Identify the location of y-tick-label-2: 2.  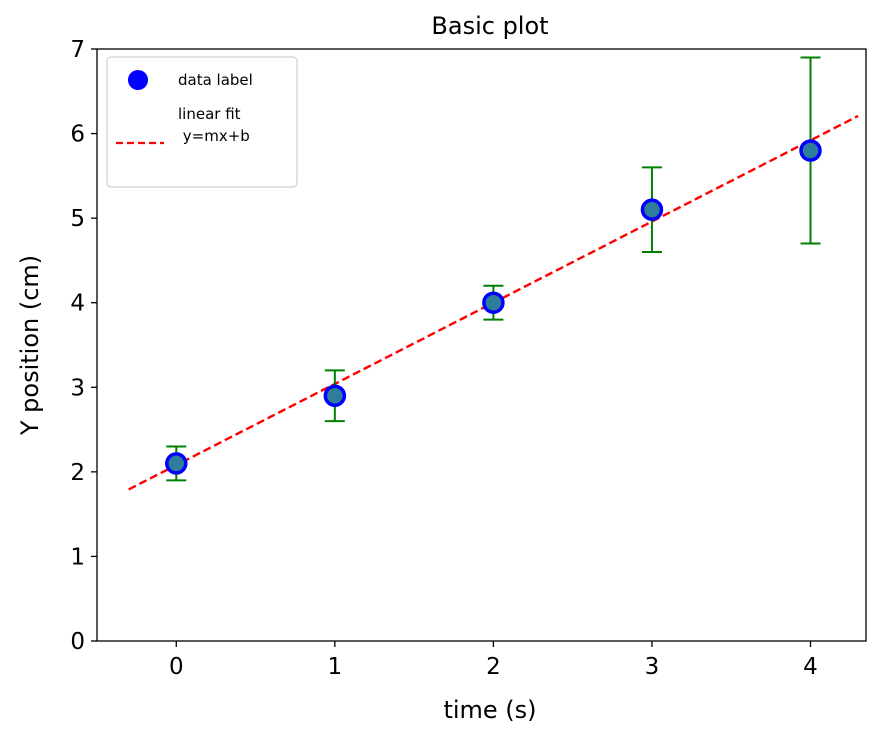
(77, 473).